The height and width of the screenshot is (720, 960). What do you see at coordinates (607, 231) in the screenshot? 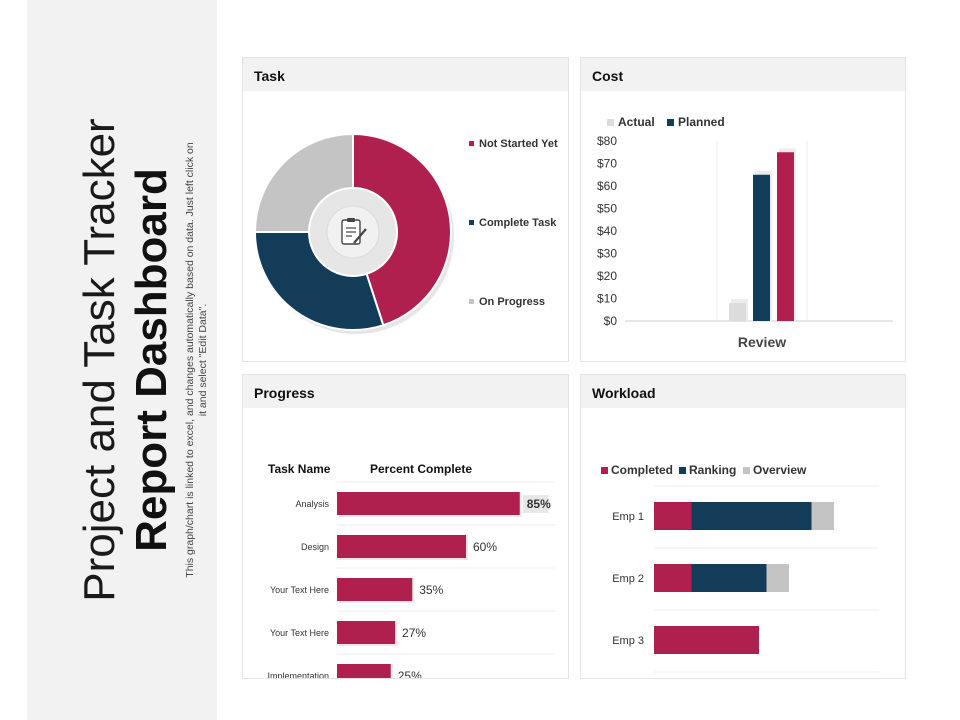
I see `y-tick-label: $40` at bounding box center [607, 231].